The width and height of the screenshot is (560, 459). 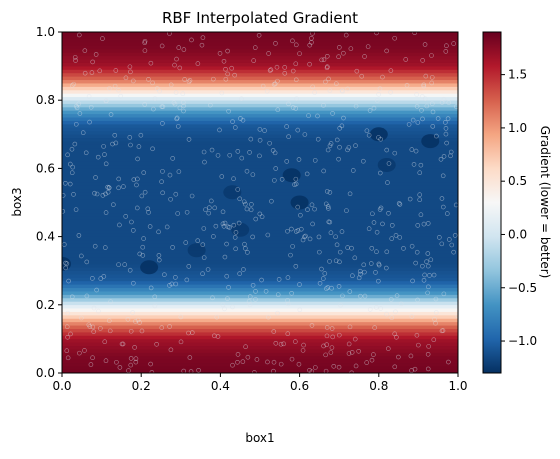 What do you see at coordinates (45, 373) in the screenshot?
I see `y-tick-label: 0.0` at bounding box center [45, 373].